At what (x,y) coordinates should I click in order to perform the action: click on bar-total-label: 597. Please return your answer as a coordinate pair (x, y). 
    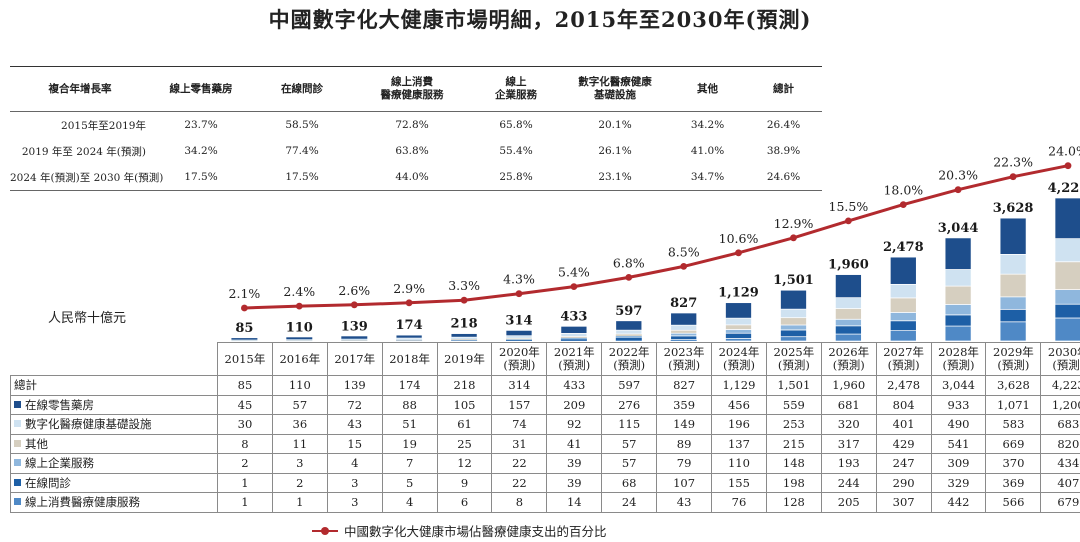
    Looking at the image, I should click on (628, 311).